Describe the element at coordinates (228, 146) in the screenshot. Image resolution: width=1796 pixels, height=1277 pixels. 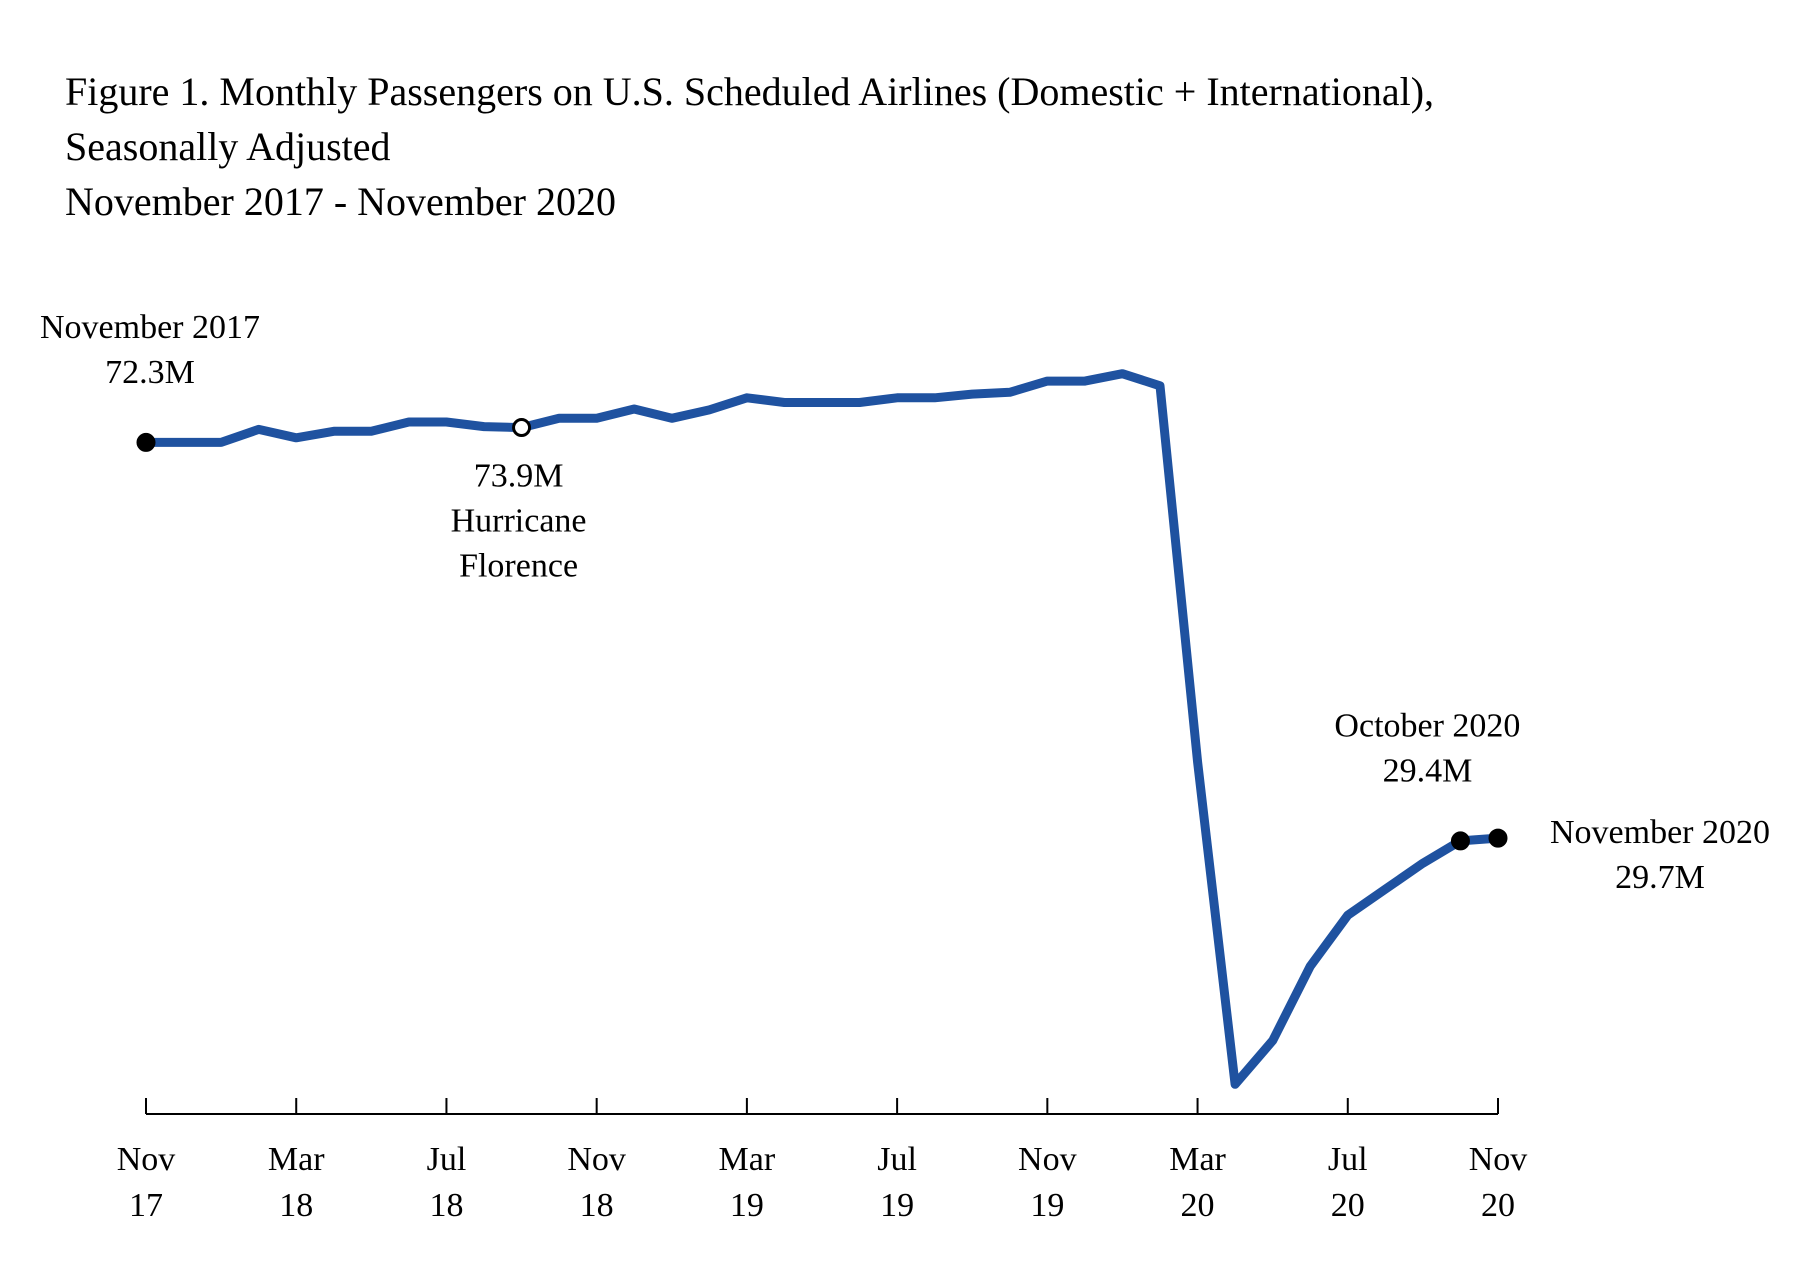
I see `chart-title: Seasonally Adjusted` at that location.